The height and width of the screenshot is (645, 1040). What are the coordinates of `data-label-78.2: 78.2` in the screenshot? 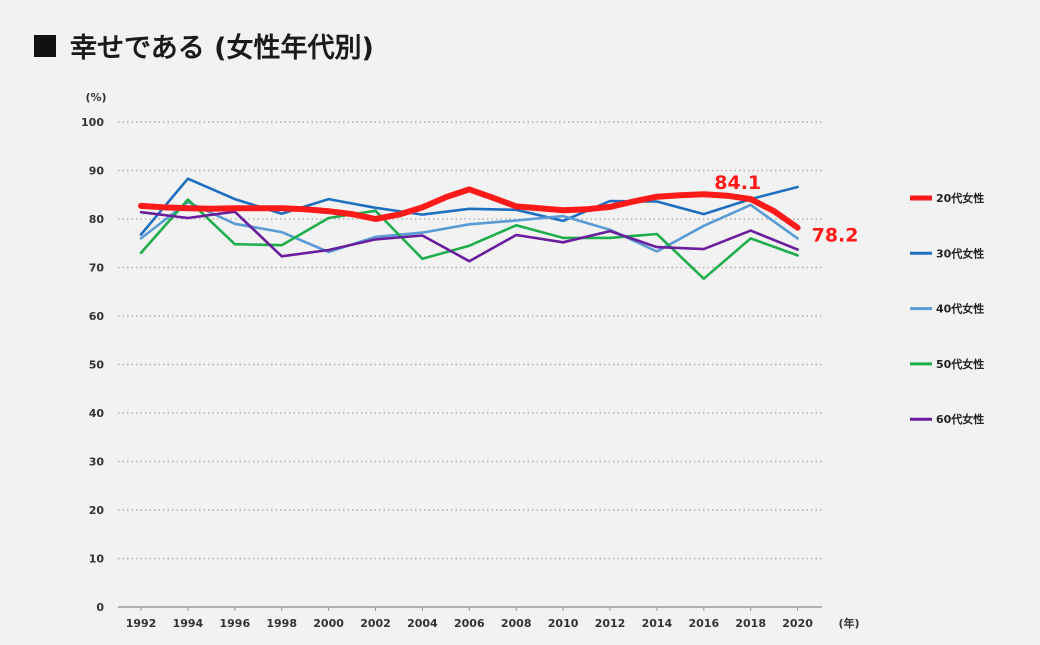 It's located at (835, 236).